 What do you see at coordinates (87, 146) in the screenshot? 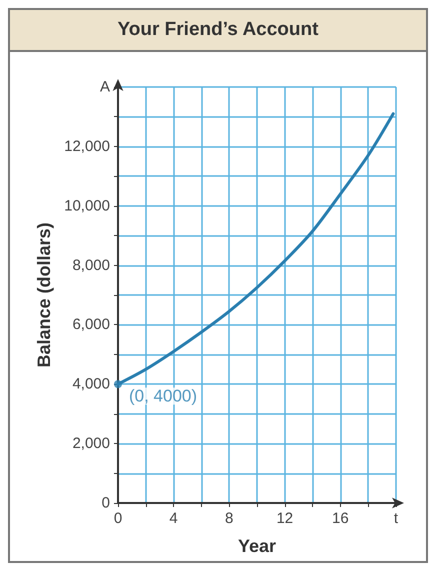
I see `y-tick-label: 12,000` at bounding box center [87, 146].